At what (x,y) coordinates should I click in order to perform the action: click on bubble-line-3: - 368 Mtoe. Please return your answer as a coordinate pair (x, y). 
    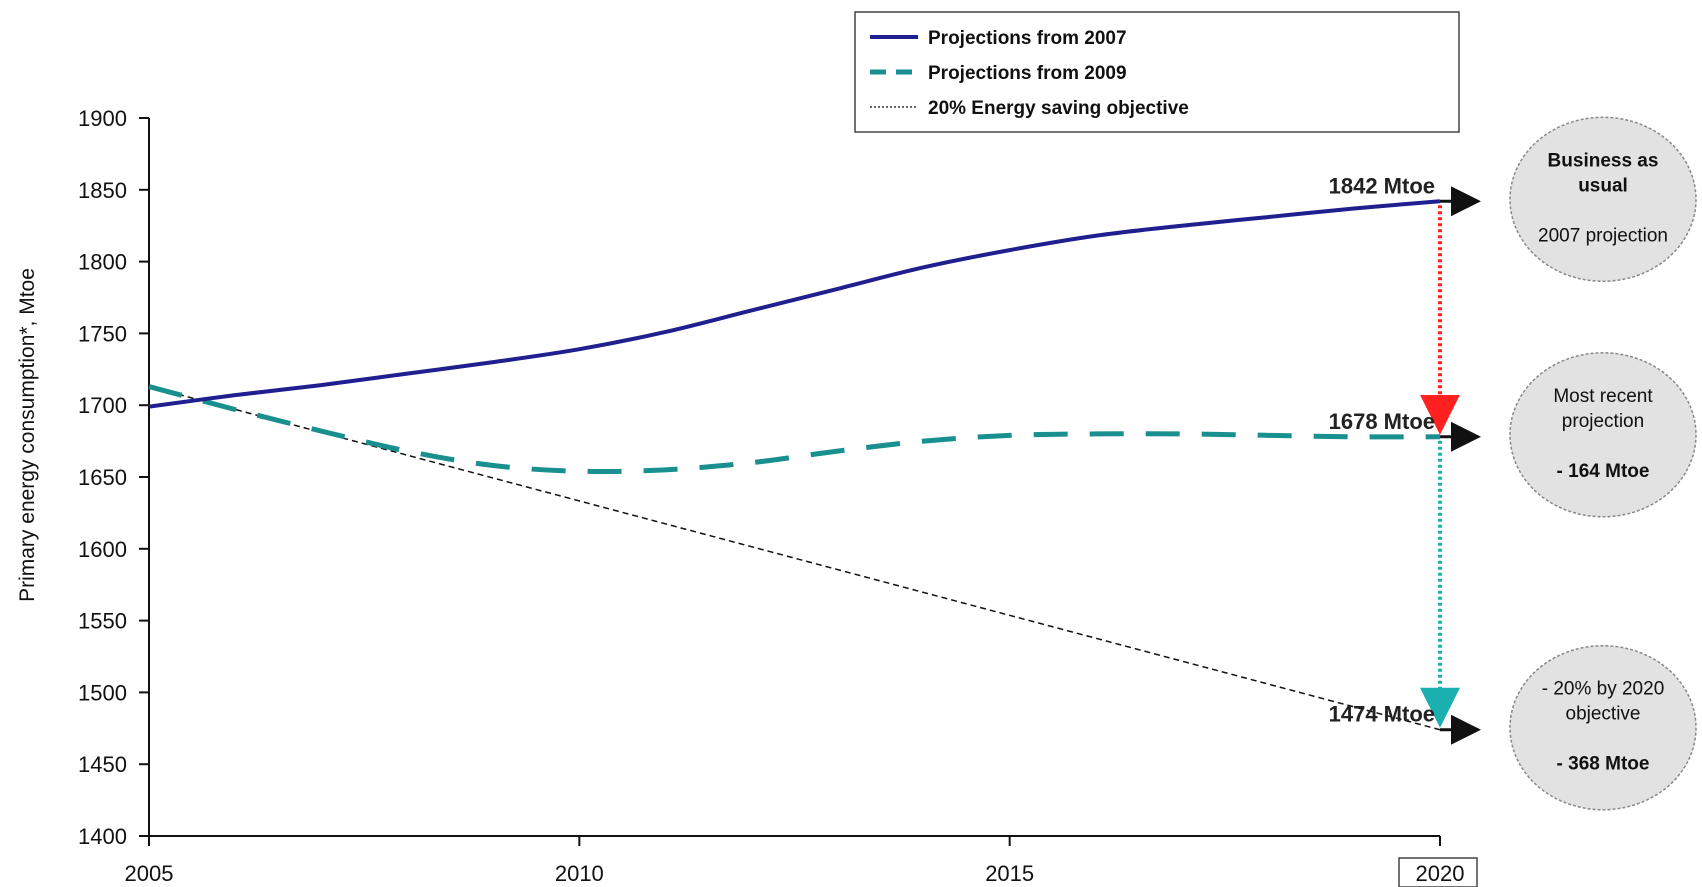
    Looking at the image, I should click on (1603, 764).